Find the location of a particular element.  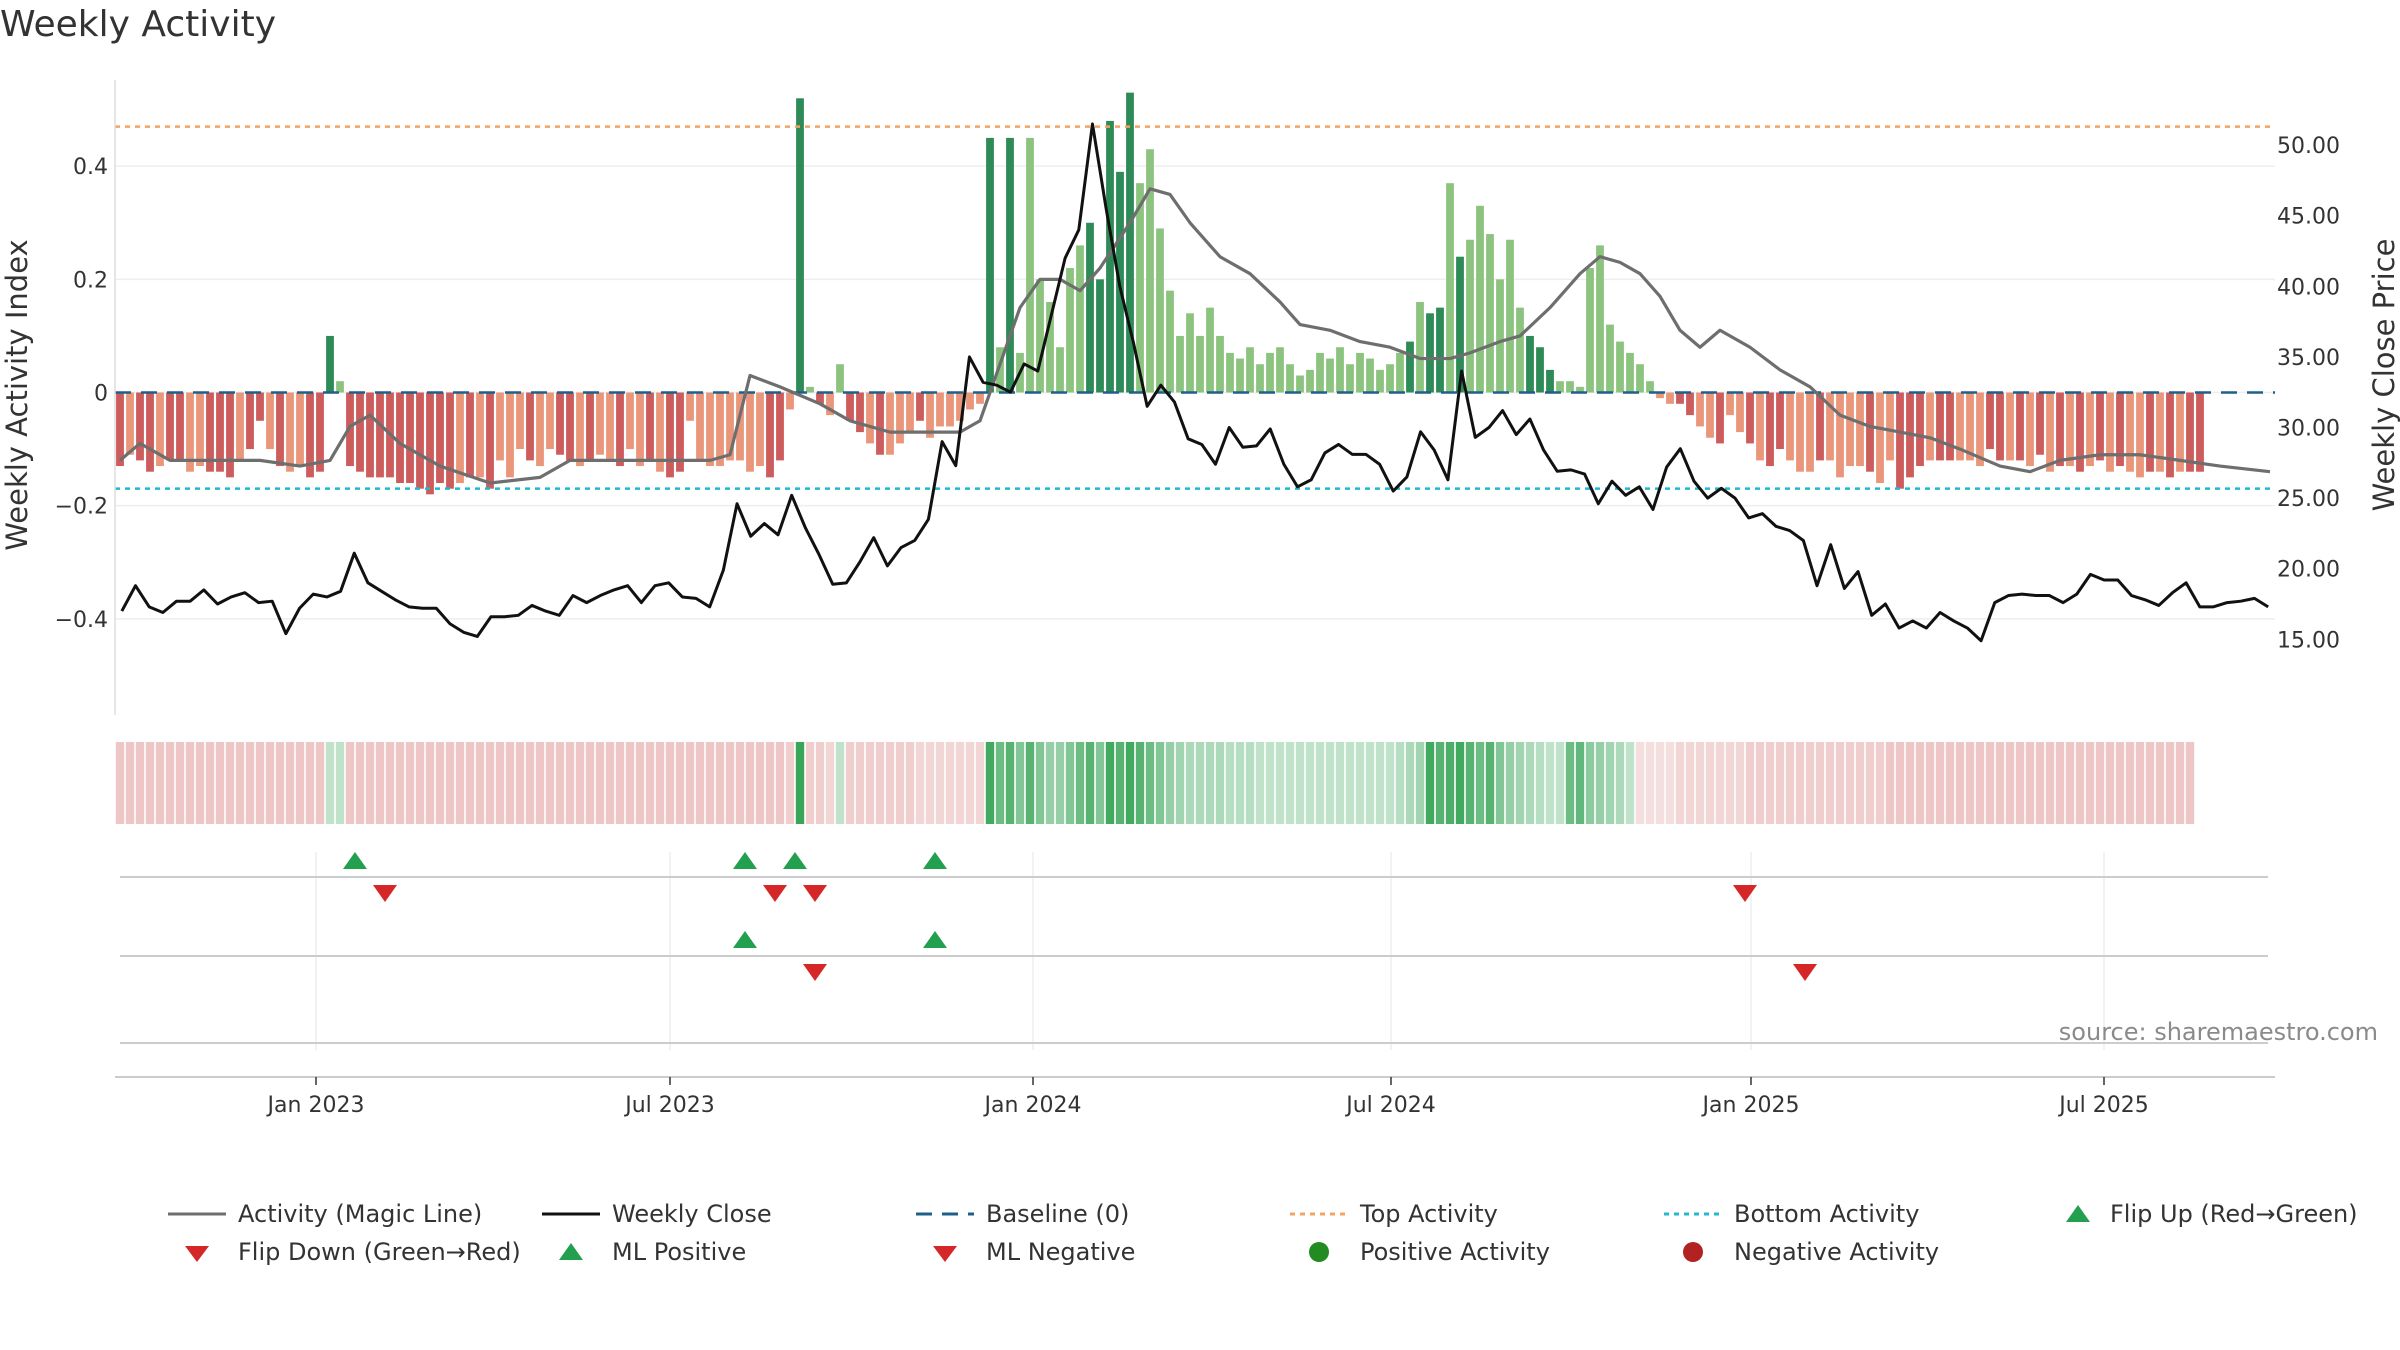

y2-tick-label: 50.00 is located at coordinates (2308, 146).